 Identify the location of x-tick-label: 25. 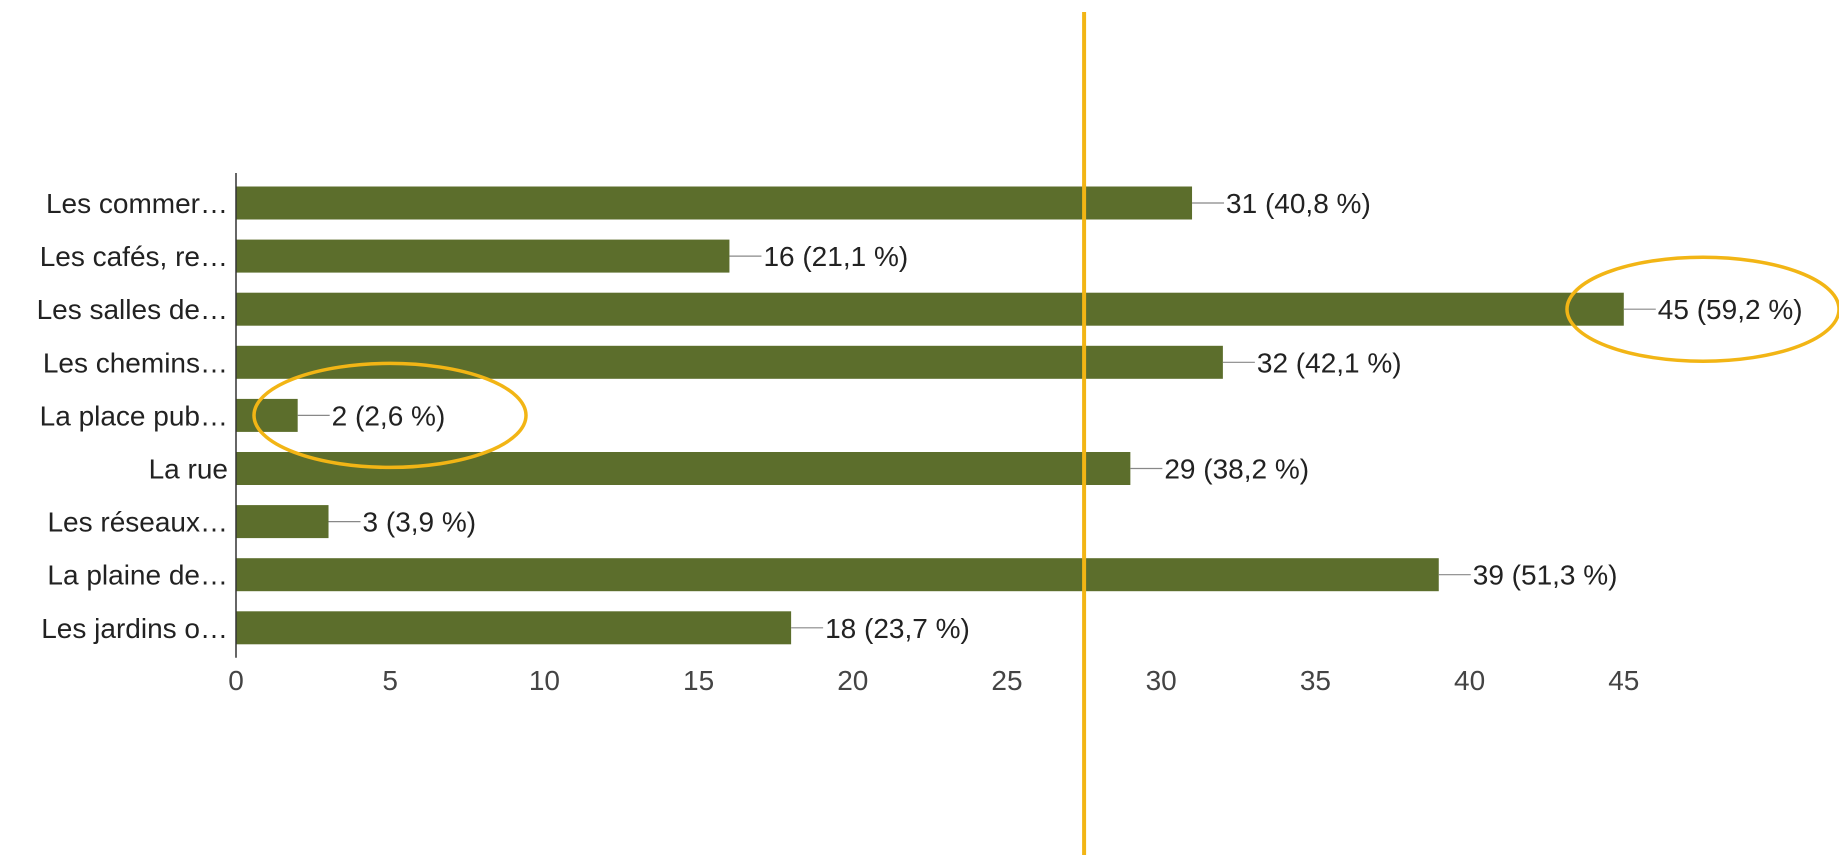
(1006, 680).